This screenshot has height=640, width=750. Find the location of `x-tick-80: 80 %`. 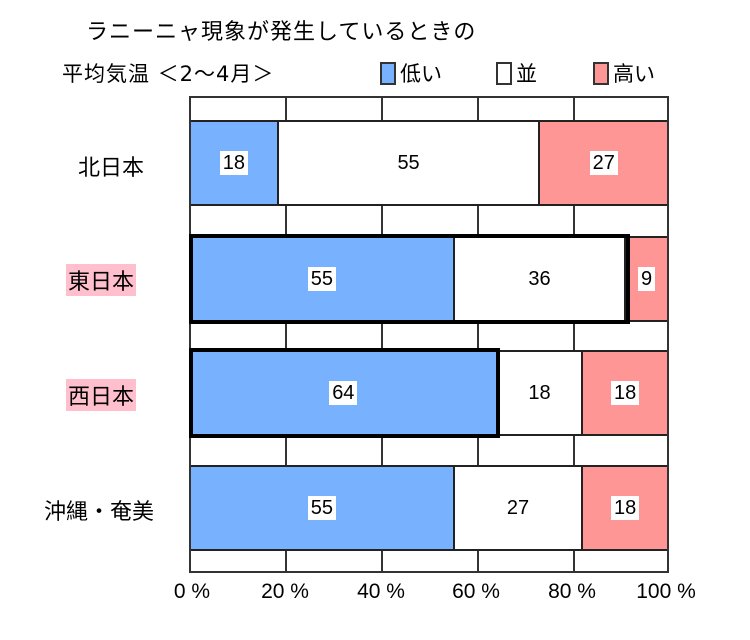

x-tick-80: 80 % is located at coordinates (572, 591).